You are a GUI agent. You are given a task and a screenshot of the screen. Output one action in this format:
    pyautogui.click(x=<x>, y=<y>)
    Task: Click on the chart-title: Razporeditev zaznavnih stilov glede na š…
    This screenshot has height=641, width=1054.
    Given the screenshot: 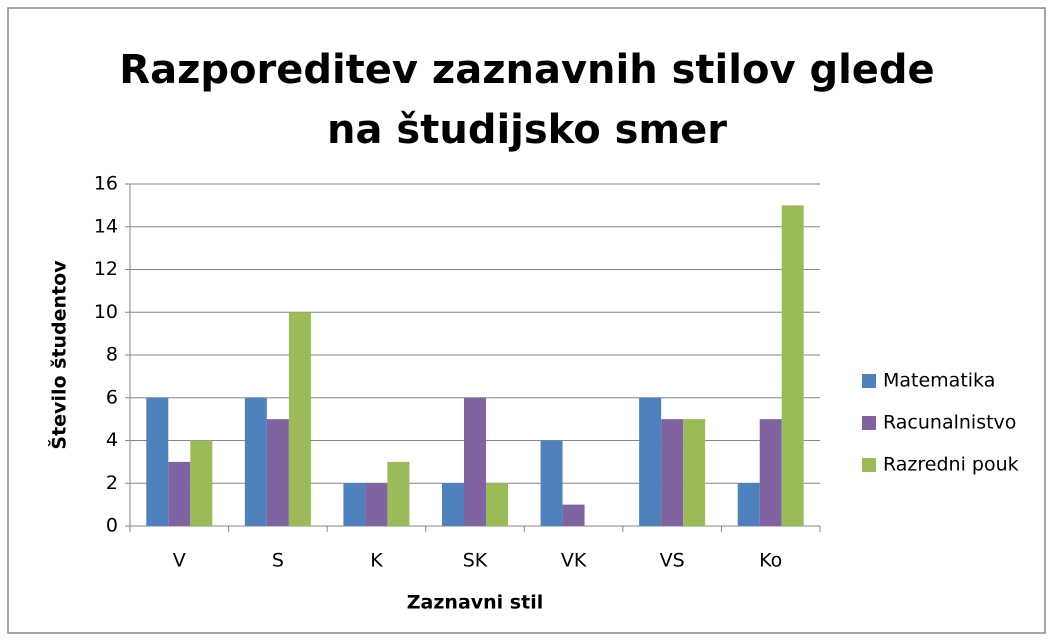 What is the action you would take?
    pyautogui.click(x=527, y=100)
    